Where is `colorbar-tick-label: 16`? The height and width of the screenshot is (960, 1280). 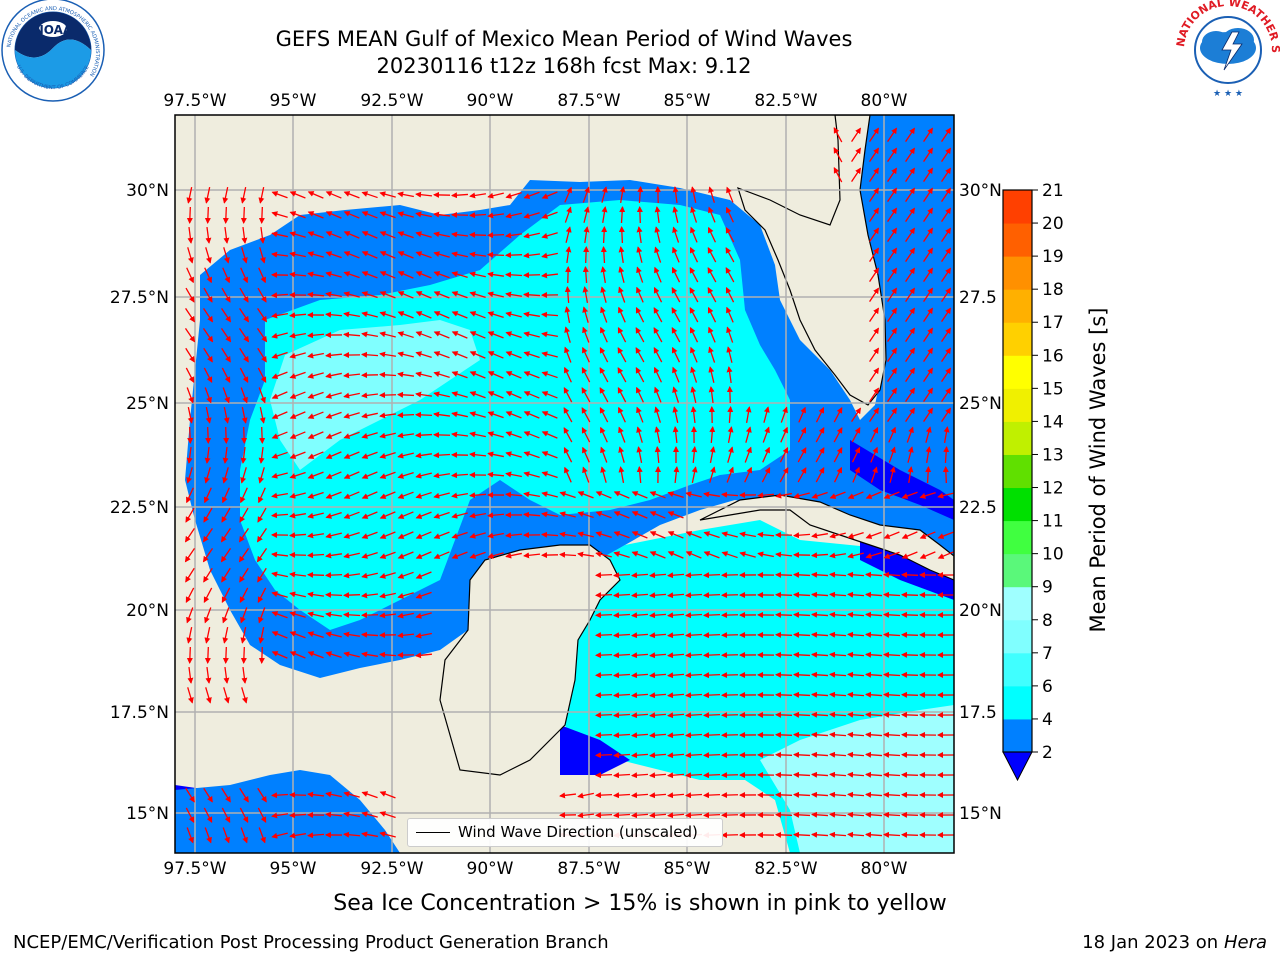 colorbar-tick-label: 16 is located at coordinates (1053, 356).